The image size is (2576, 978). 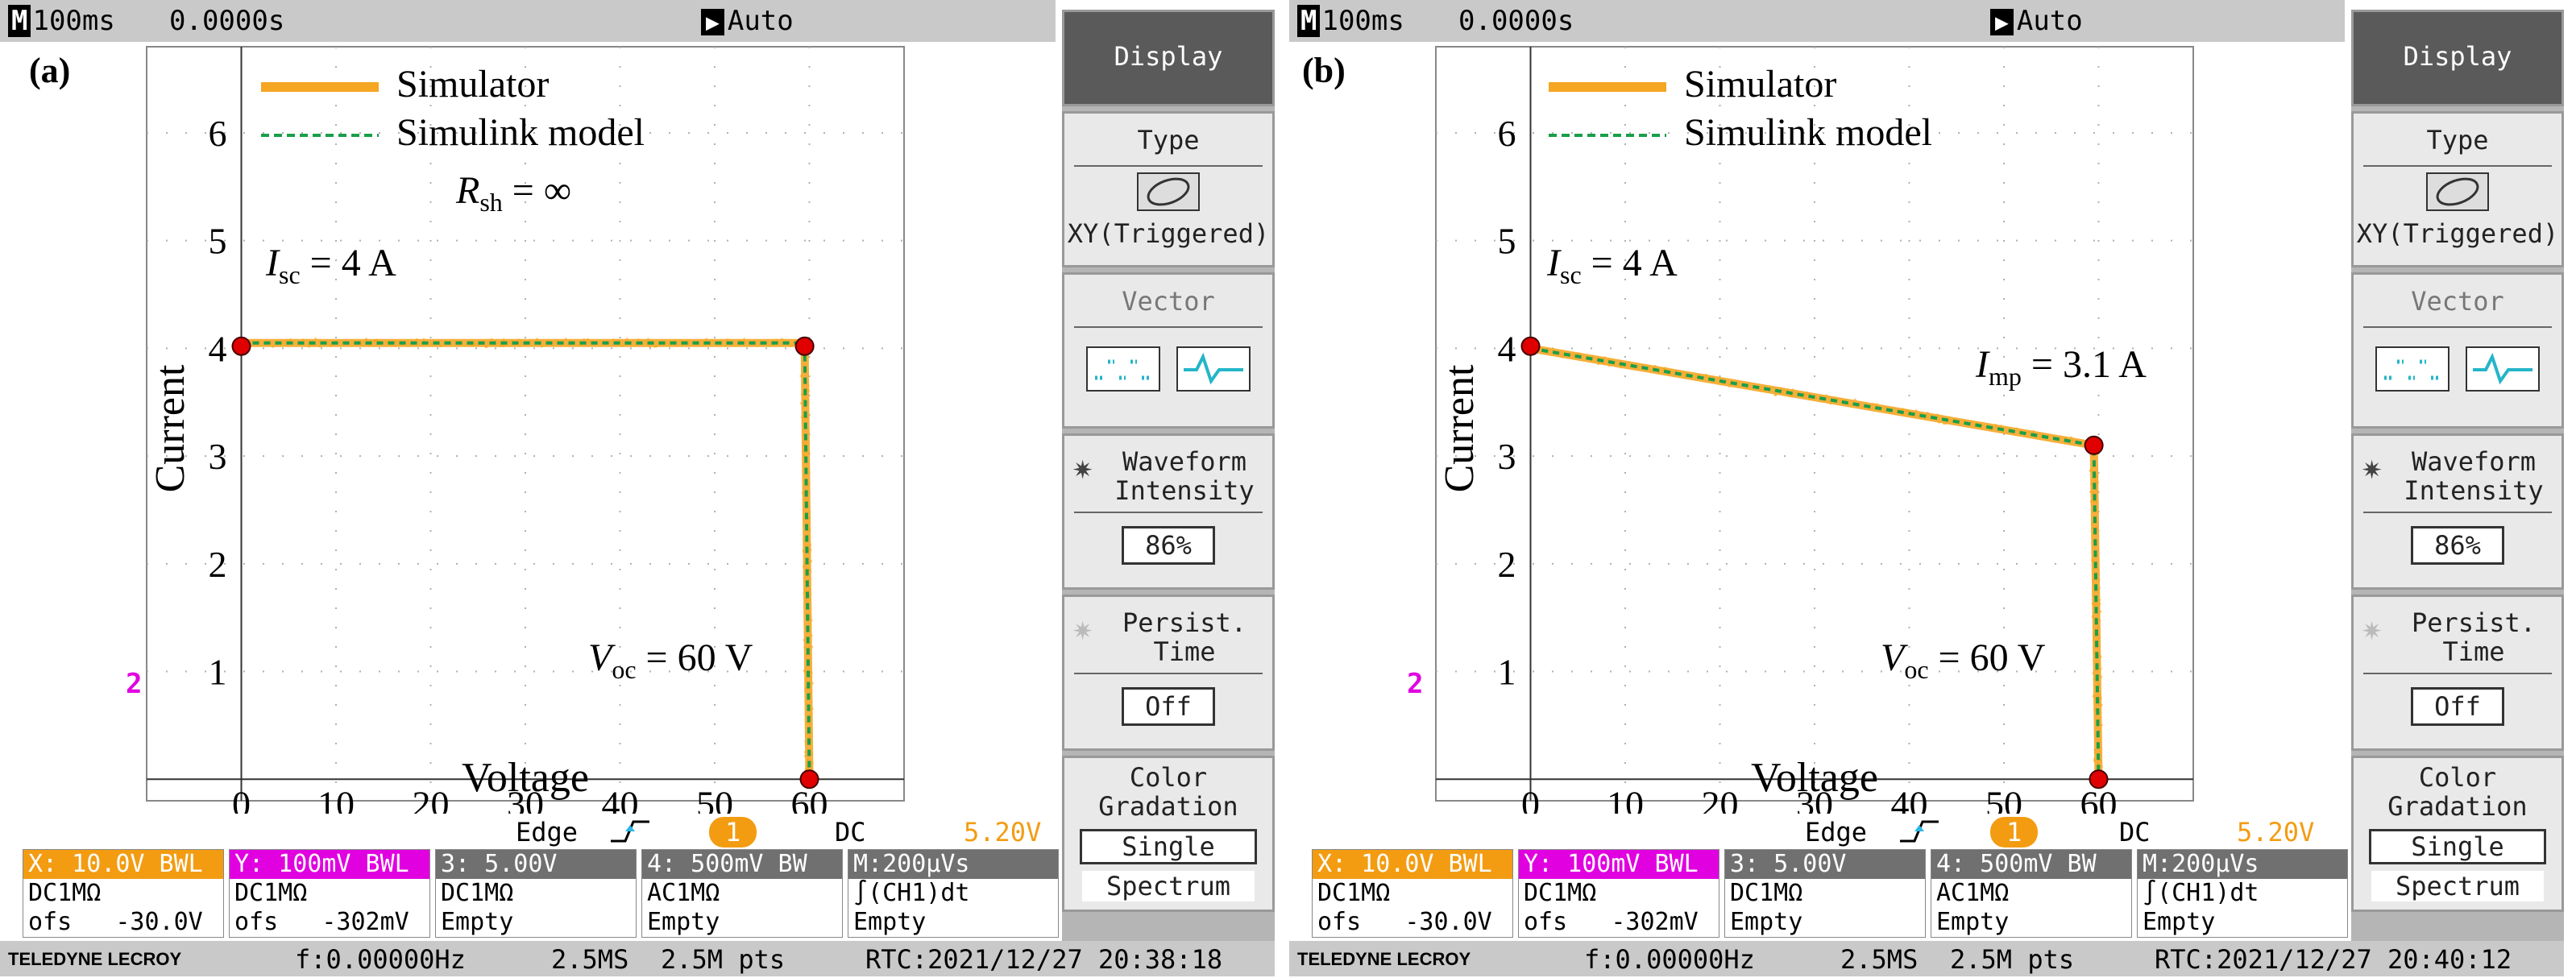 I want to click on series-simulator, so click(x=527, y=559).